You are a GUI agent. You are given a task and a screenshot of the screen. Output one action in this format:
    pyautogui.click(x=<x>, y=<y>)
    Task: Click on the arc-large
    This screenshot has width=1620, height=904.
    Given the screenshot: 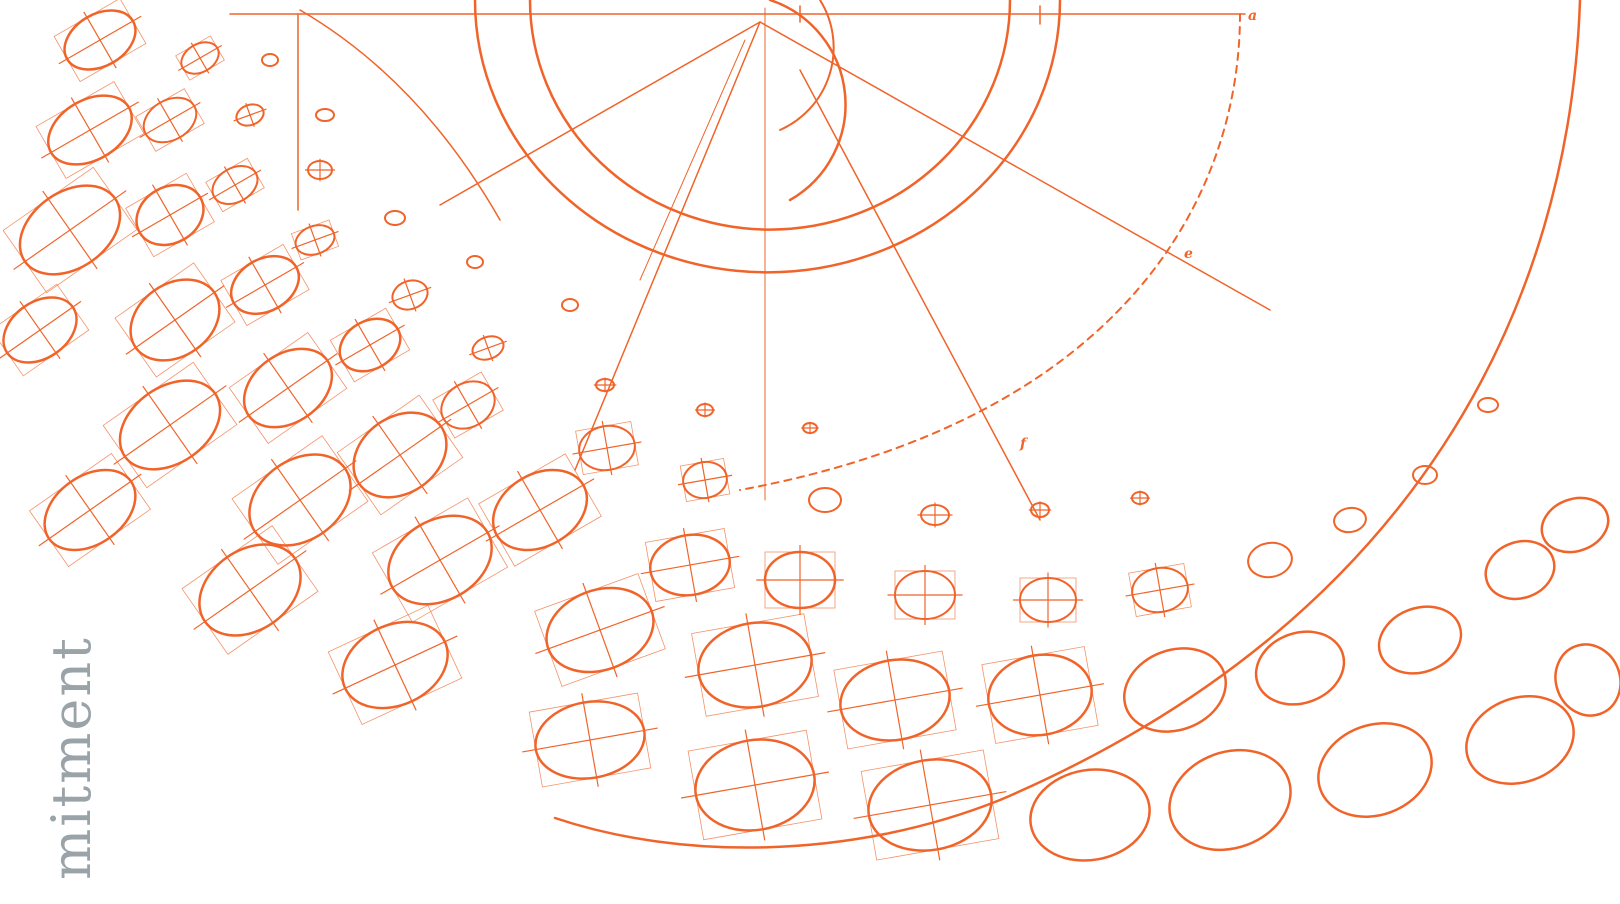 What is the action you would take?
    pyautogui.click(x=767, y=137)
    